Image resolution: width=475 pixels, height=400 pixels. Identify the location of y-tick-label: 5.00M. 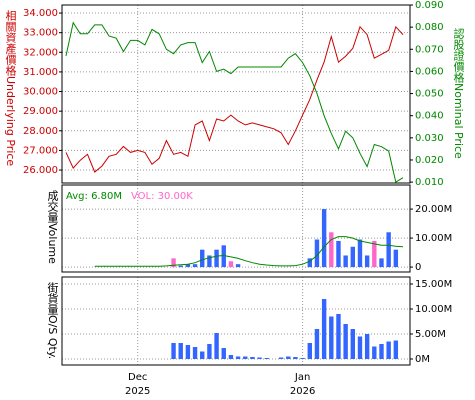
(430, 334).